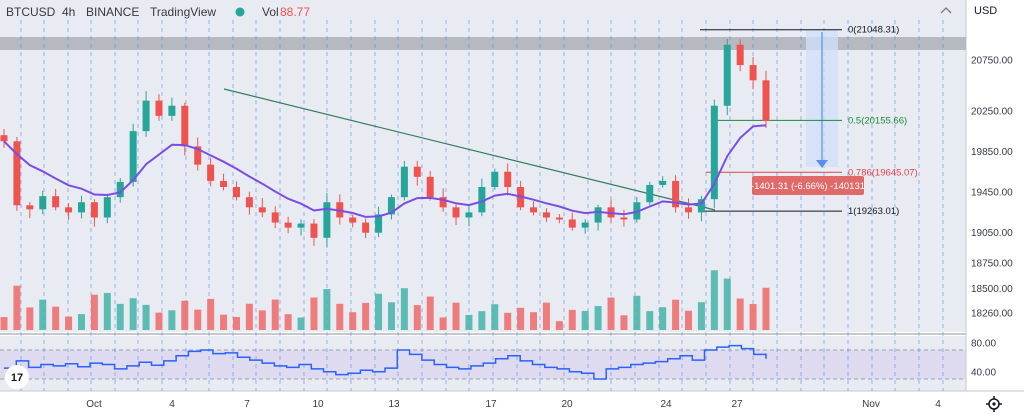 The width and height of the screenshot is (1024, 420). Describe the element at coordinates (112, 12) in the screenshot. I see `exchange-label: BINANCE` at that location.